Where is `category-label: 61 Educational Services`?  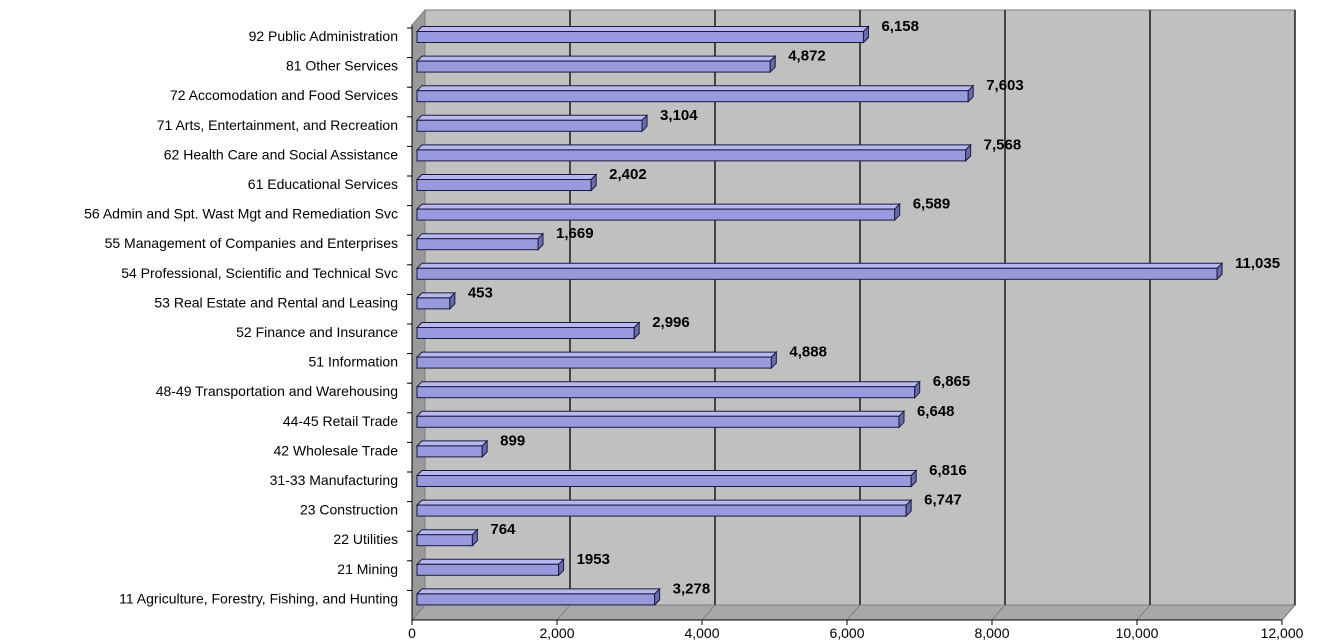 category-label: 61 Educational Services is located at coordinates (323, 184).